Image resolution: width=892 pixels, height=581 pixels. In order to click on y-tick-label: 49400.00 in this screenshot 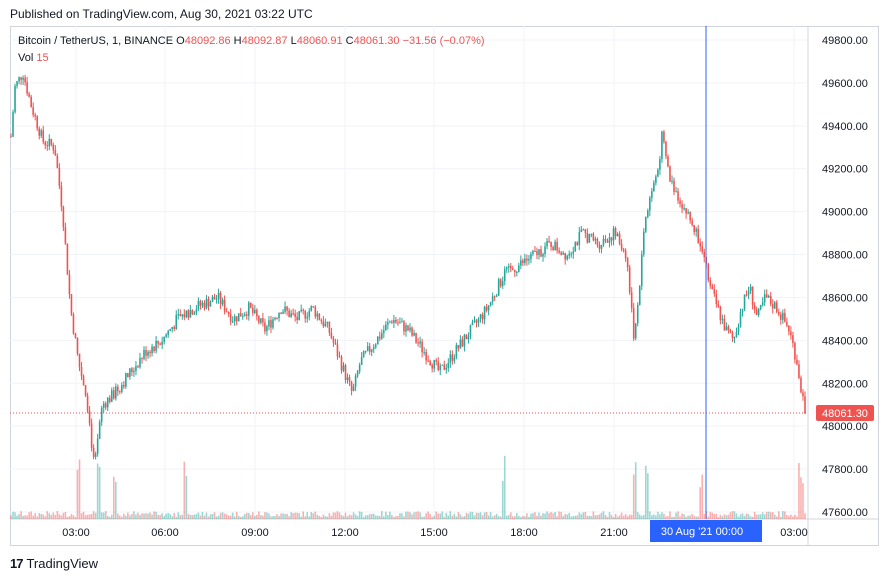, I will do `click(845, 127)`.